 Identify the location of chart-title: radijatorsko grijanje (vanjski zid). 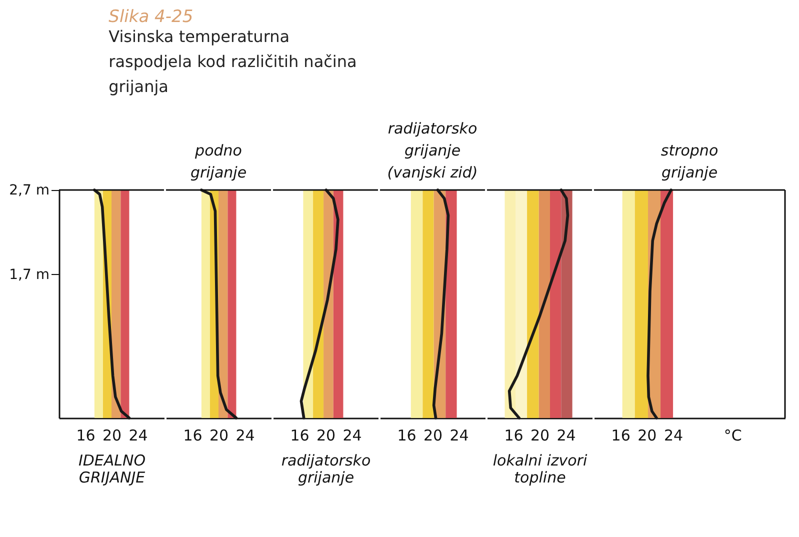
(432, 151).